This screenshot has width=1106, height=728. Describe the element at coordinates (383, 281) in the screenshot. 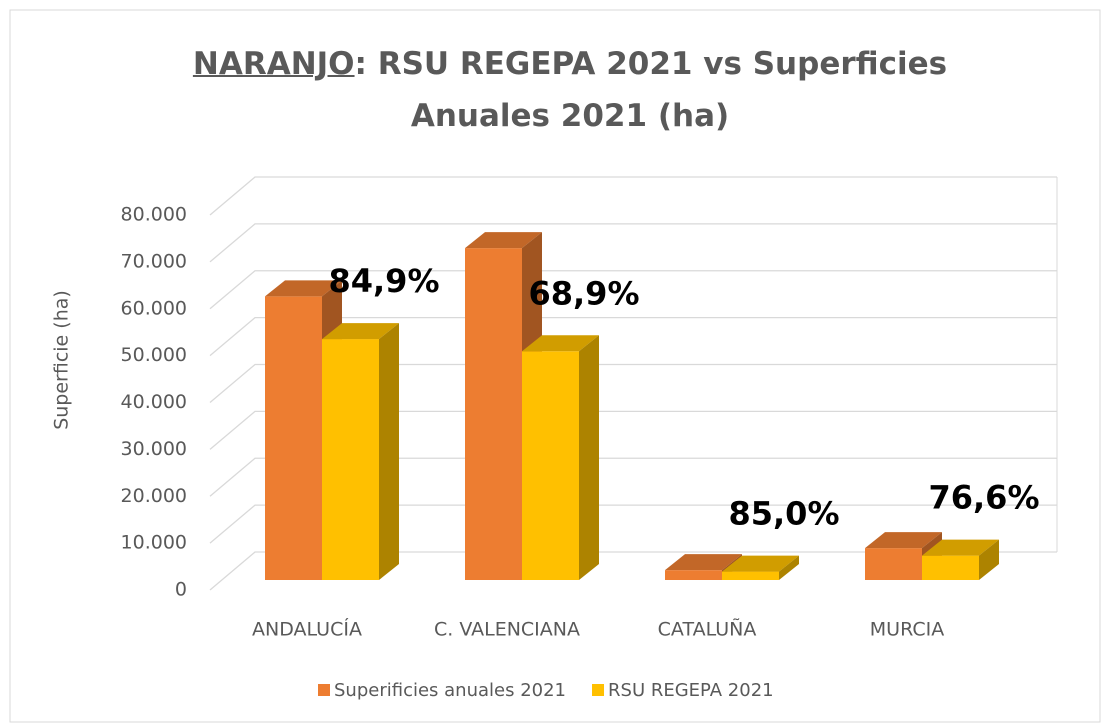

I see `ratio-label: 84,9%` at that location.